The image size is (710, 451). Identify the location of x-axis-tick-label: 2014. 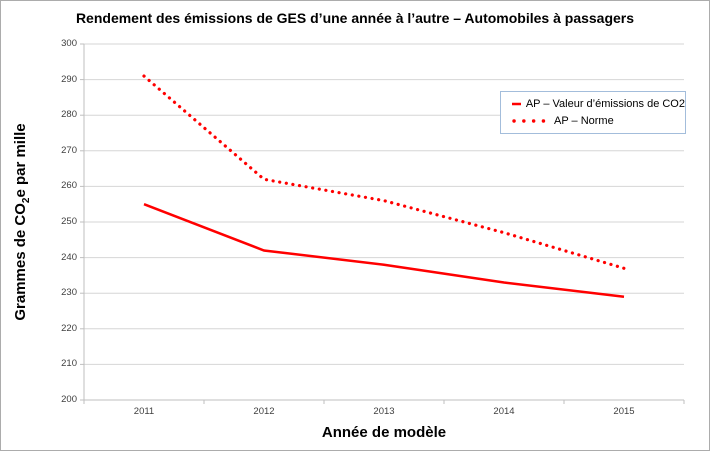
(504, 411).